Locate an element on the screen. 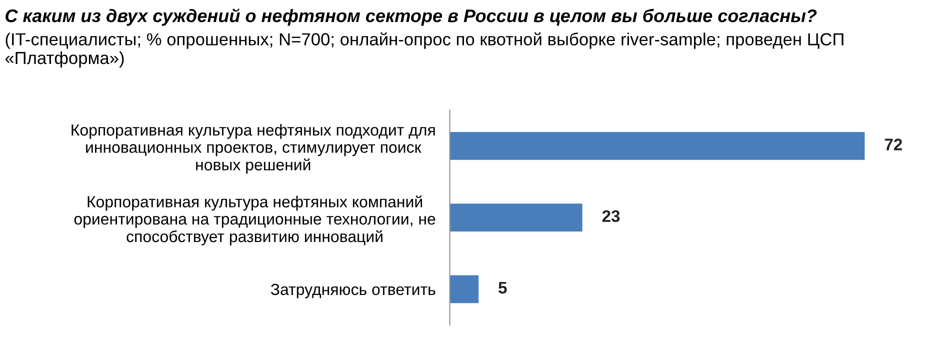 The image size is (937, 341). data-label: 23 is located at coordinates (611, 216).